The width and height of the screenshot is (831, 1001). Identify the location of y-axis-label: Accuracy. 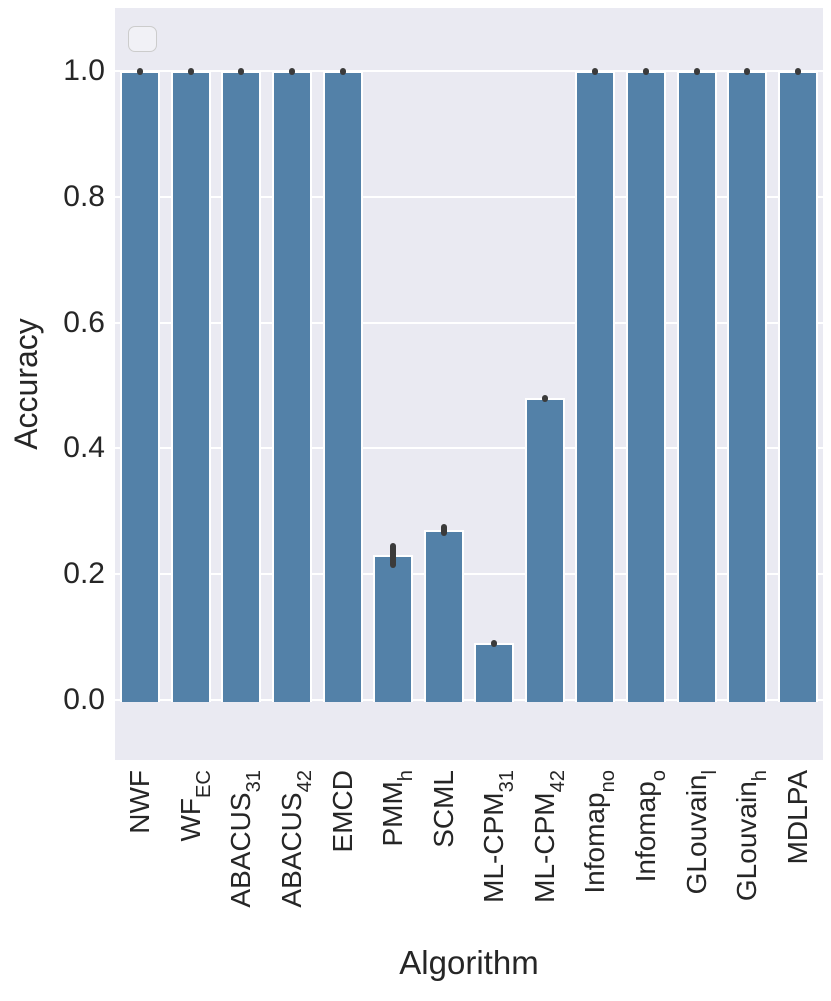
(26, 384).